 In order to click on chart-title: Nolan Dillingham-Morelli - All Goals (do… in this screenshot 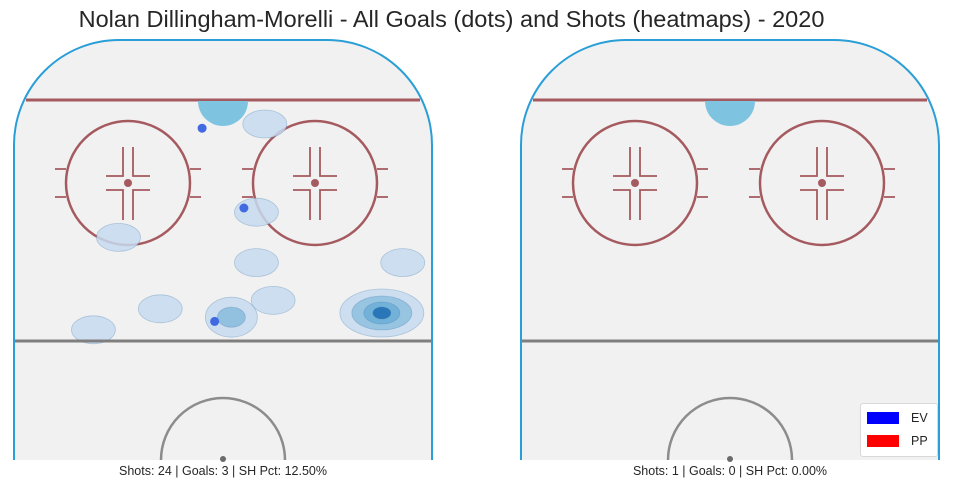, I will do `click(451, 19)`.